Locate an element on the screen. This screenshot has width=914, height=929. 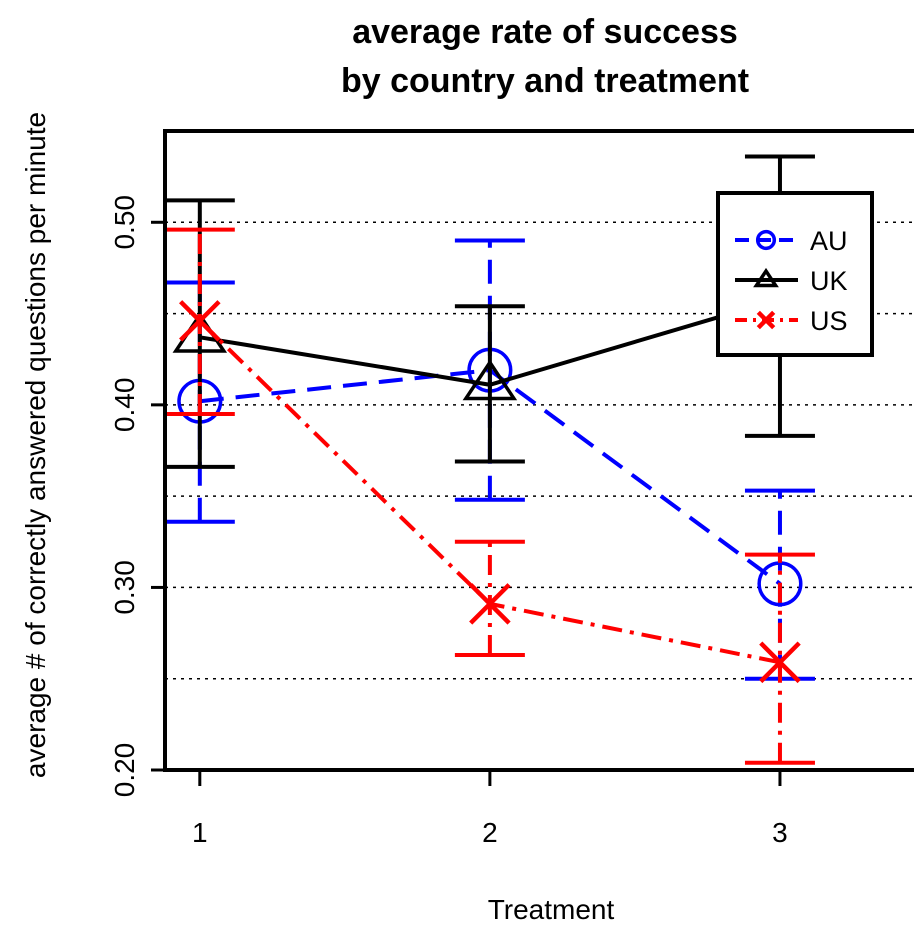
y-tick-label: 0.50 is located at coordinates (124, 222).